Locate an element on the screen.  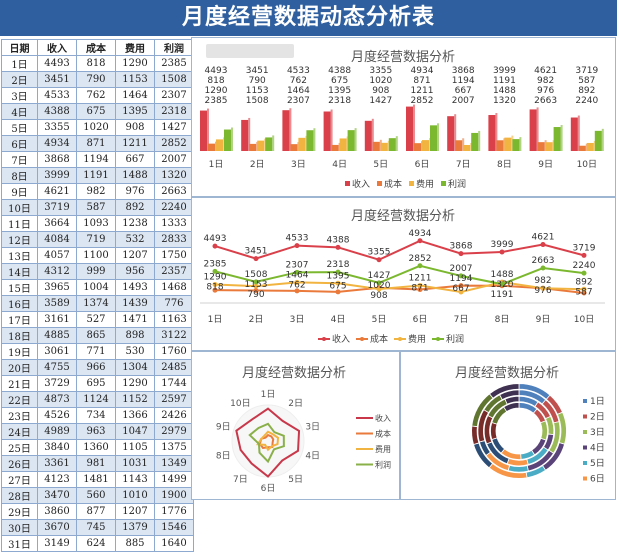
table-cell: 1379 is located at coordinates (135, 527).